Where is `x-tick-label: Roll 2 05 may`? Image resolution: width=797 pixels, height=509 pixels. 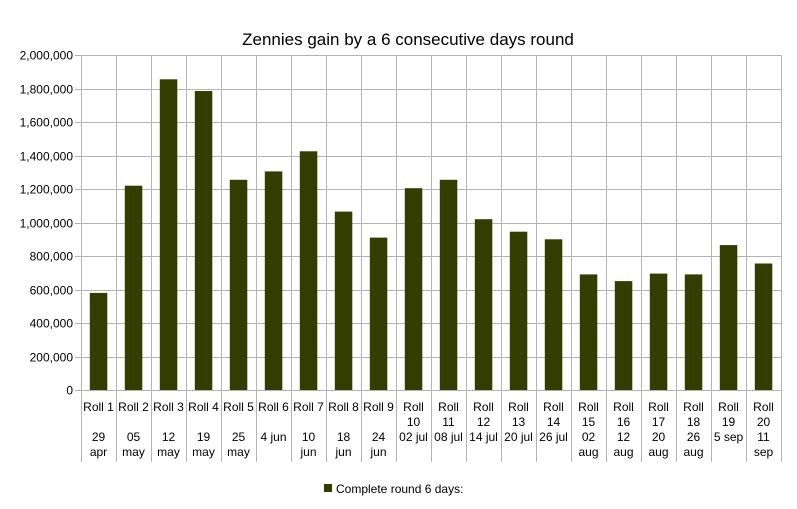
x-tick-label: Roll 2 05 may is located at coordinates (133, 429).